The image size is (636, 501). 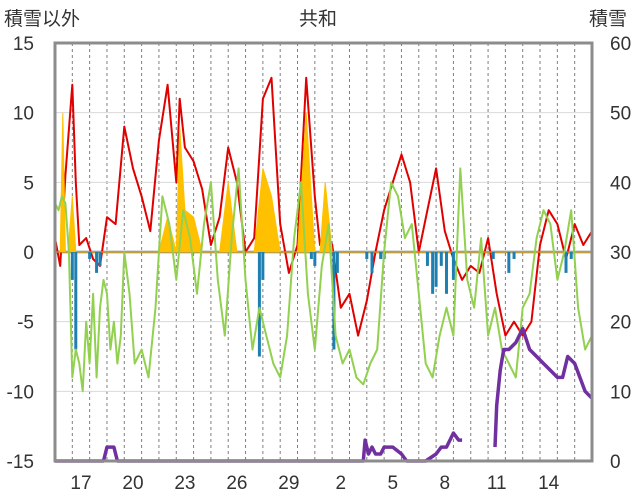 I want to click on right-axis-title: 積雪, so click(x=608, y=19).